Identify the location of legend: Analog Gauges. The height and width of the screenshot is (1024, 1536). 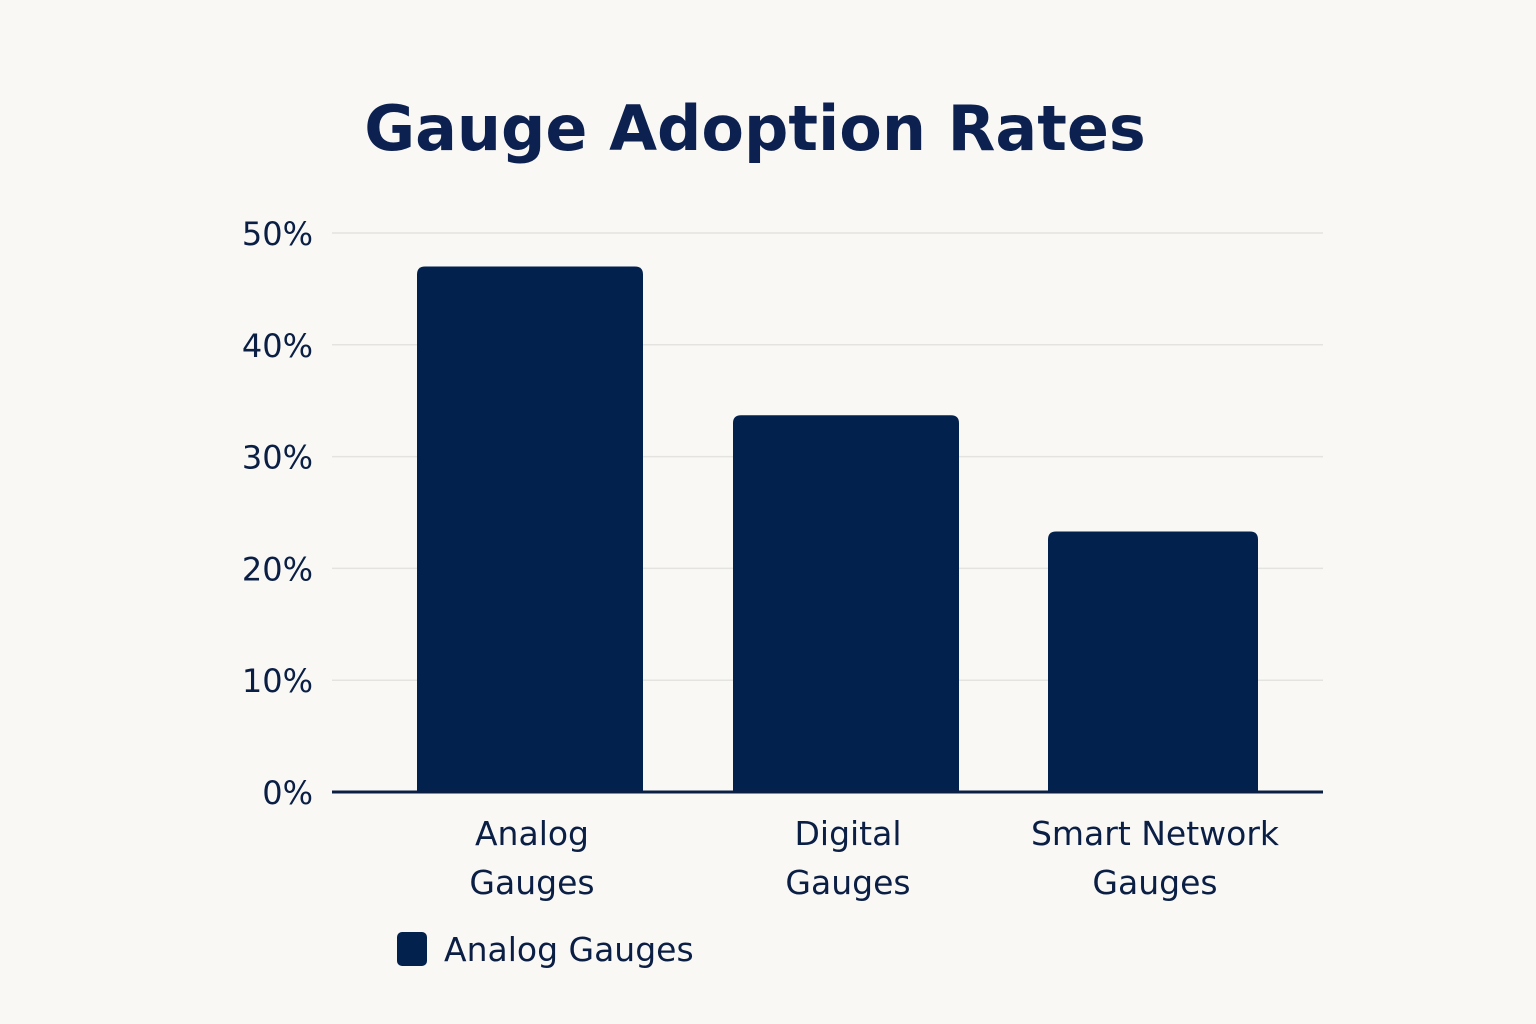
(545, 949).